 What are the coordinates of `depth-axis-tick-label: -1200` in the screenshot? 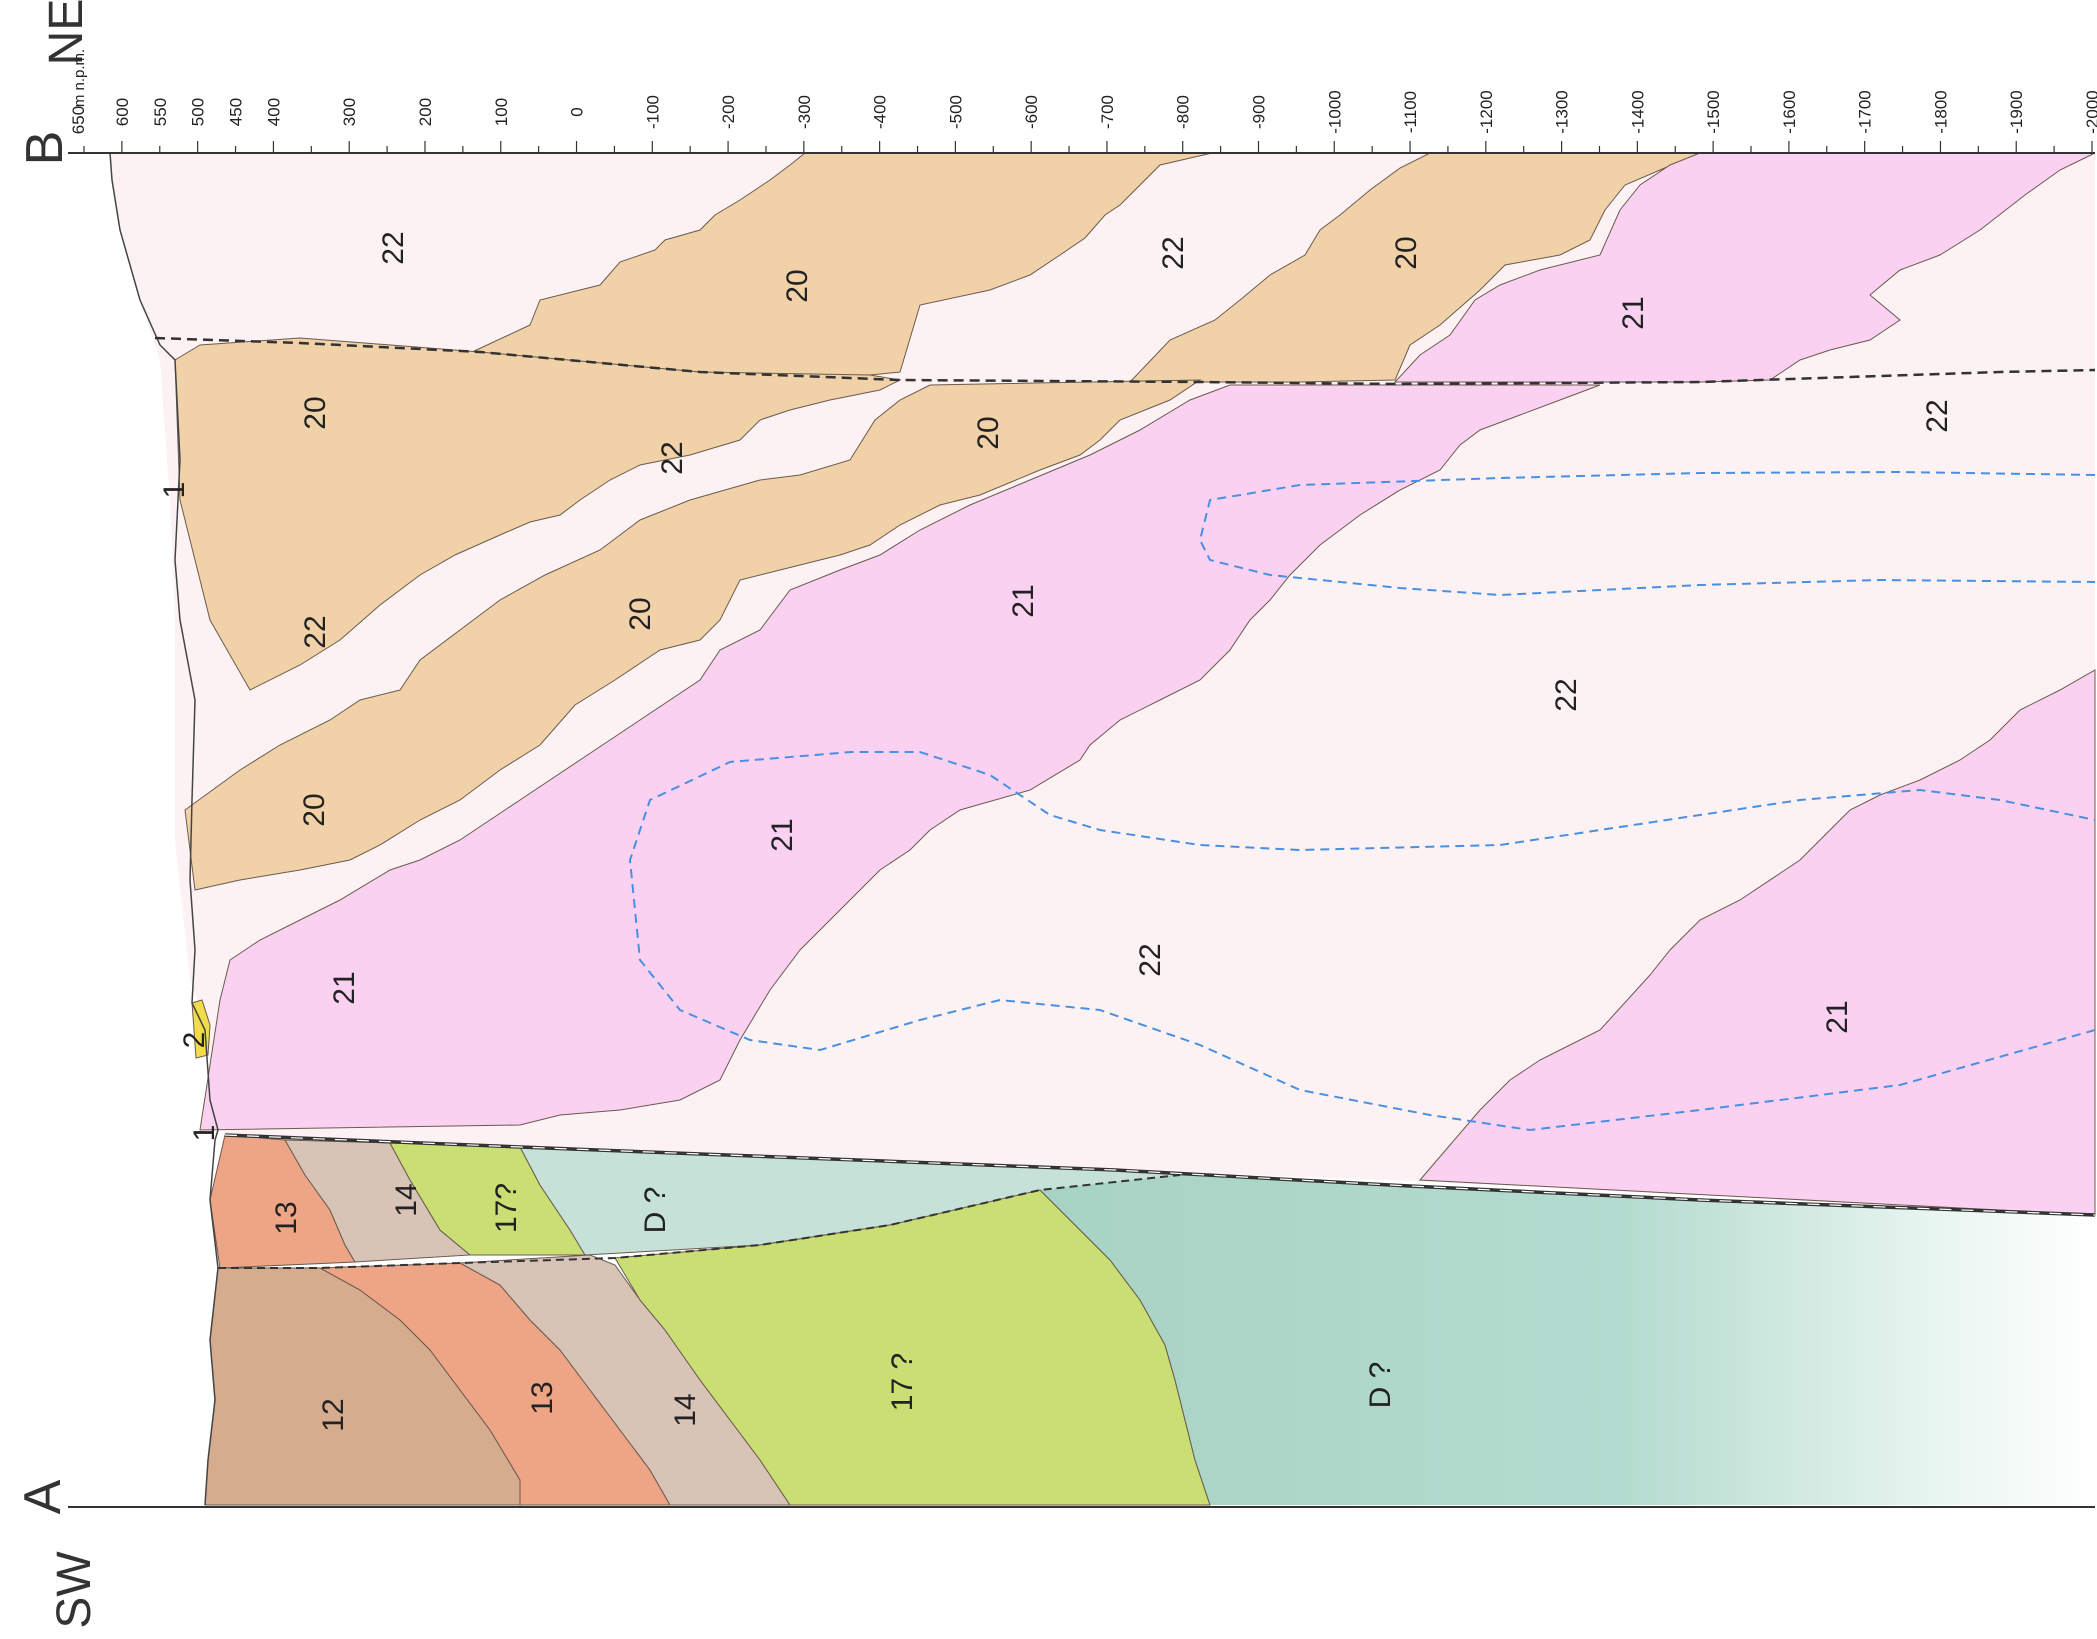 It's located at (1486, 111).